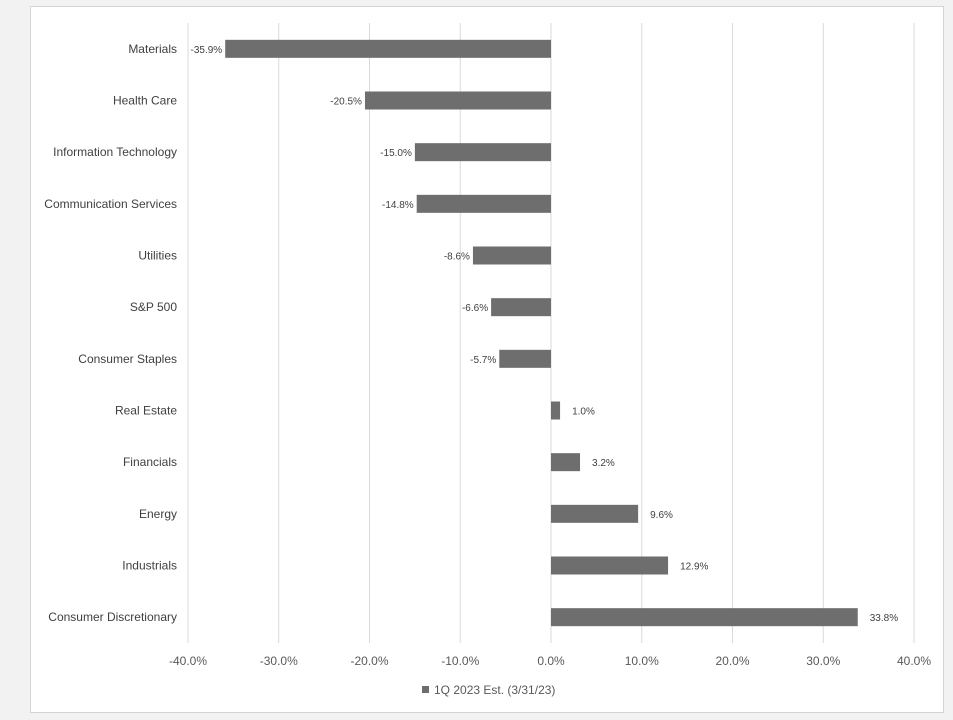 The width and height of the screenshot is (953, 720). I want to click on category-label-6: Consumer Staples, so click(127, 359).